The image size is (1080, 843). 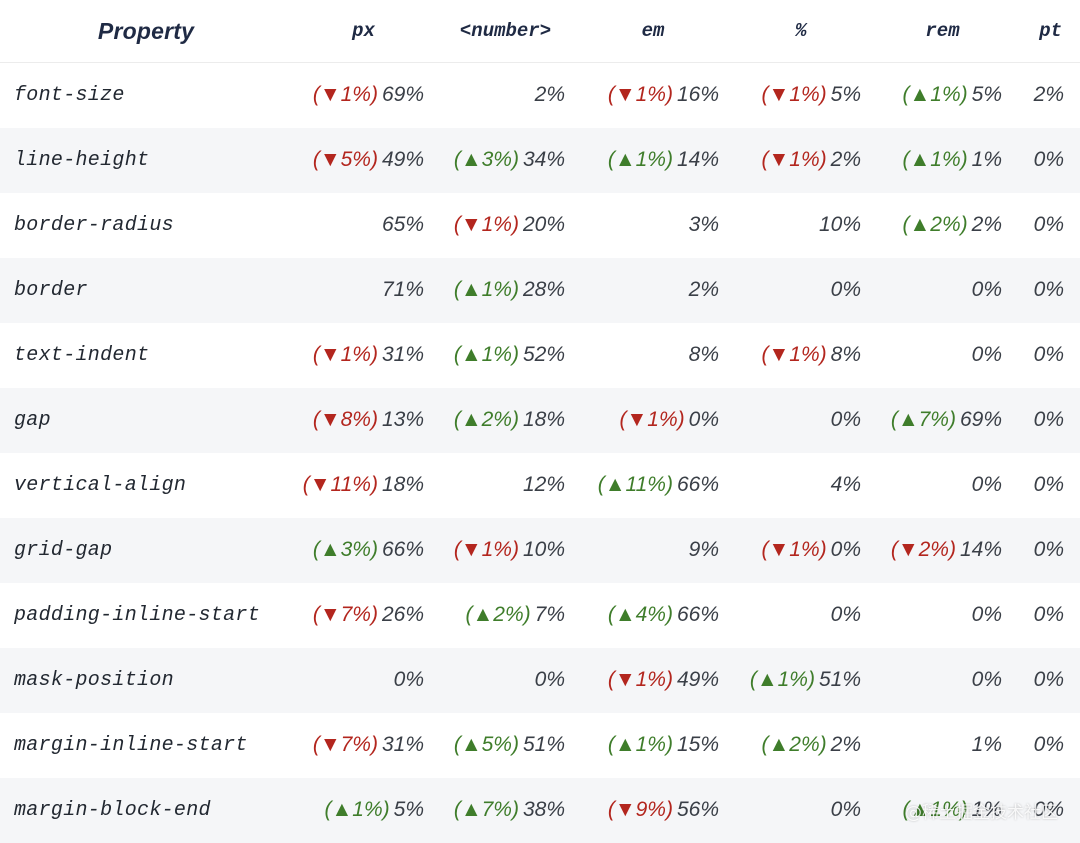 What do you see at coordinates (51, 290) in the screenshot?
I see `property-name: border` at bounding box center [51, 290].